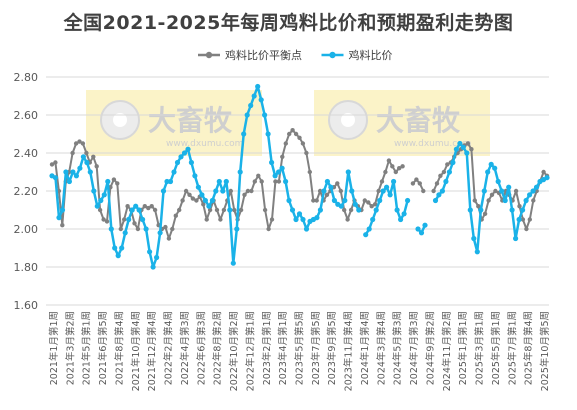 The height and width of the screenshot is (410, 577). Describe the element at coordinates (332, 348) in the screenshot. I see `x-tick-label: 2023年9月第5周` at that location.